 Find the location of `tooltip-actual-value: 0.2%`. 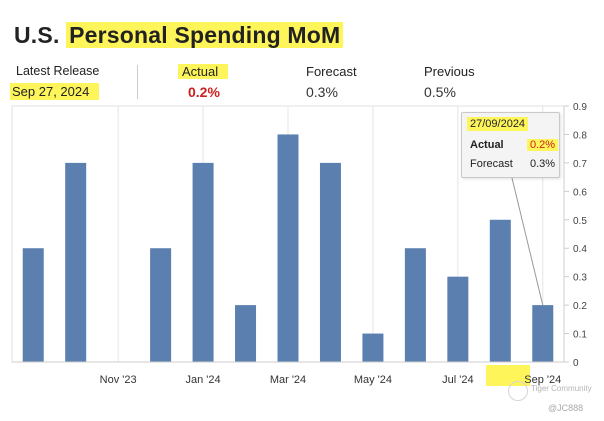

tooltip-actual-value: 0.2% is located at coordinates (543, 145).